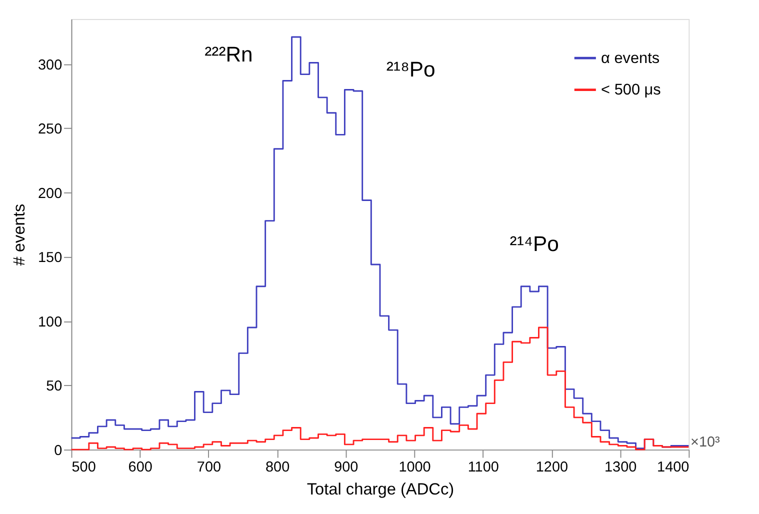  Describe the element at coordinates (552, 467) in the screenshot. I see `x-tick-label: 1200` at that location.